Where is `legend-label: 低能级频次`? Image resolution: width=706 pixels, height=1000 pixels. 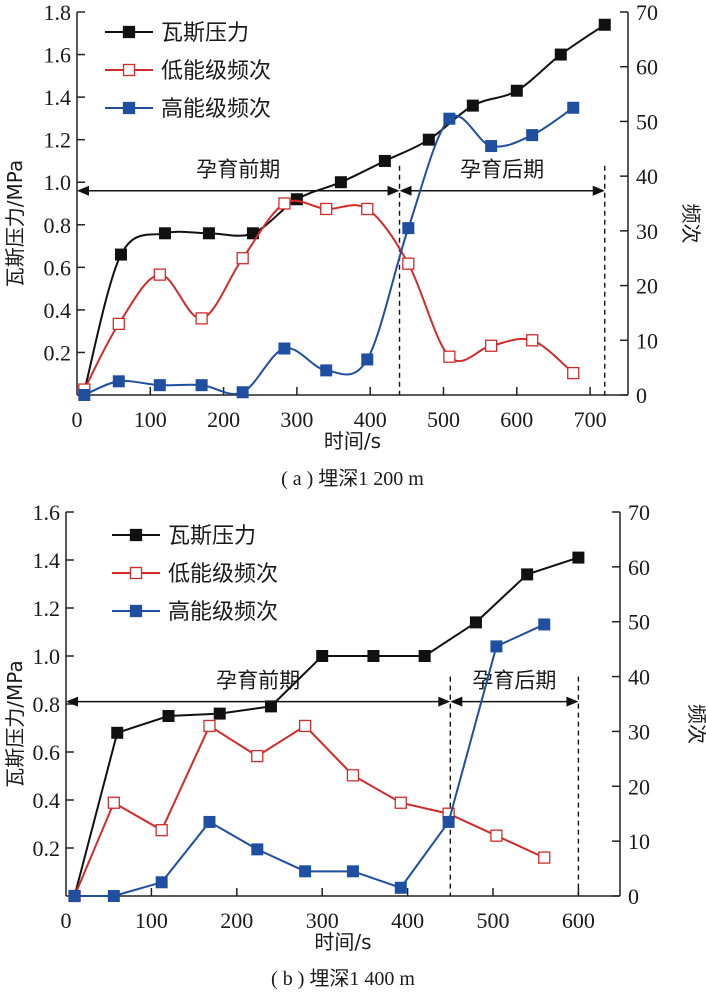 legend-label: 低能级频次 is located at coordinates (216, 71).